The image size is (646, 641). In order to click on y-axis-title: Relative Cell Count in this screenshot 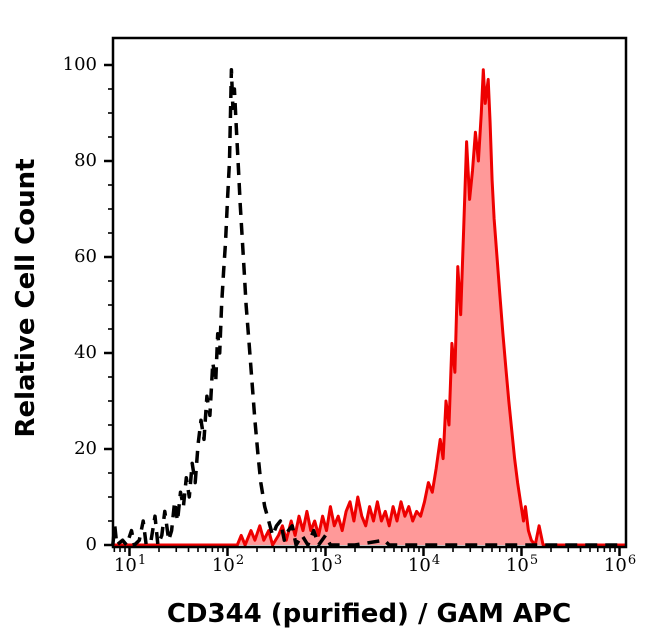, I will do `click(26, 298)`.